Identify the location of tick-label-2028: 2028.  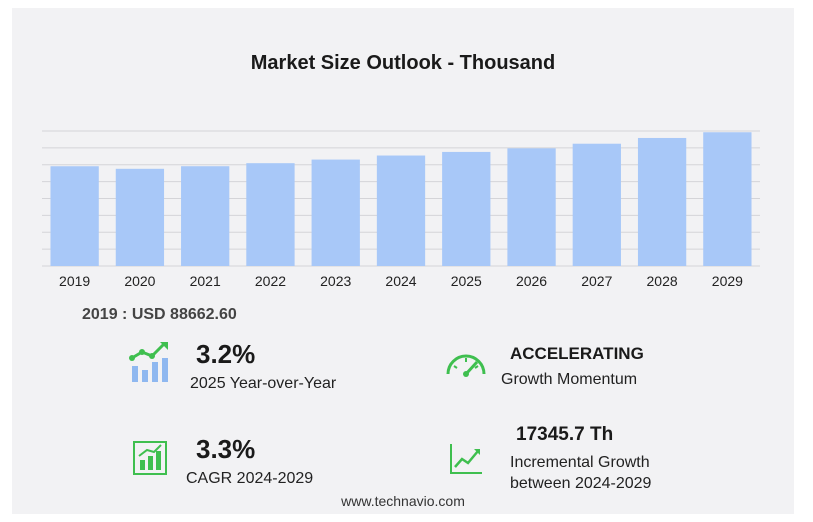
(662, 281).